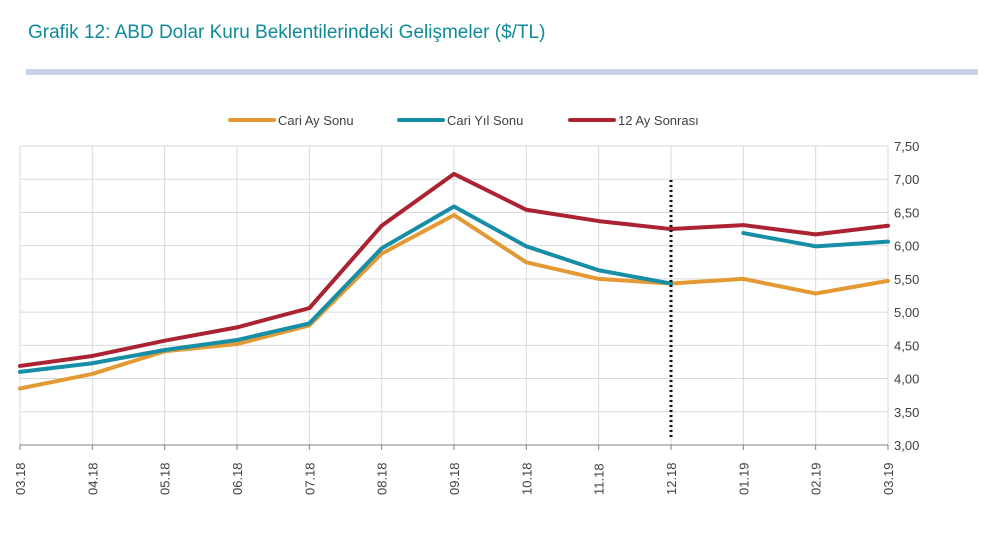  Describe the element at coordinates (906, 445) in the screenshot. I see `y-tick-label: 3,00` at that location.